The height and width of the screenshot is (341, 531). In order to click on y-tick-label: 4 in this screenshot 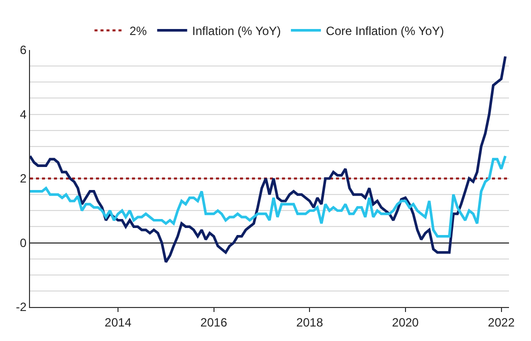, I will do `click(23, 114)`.